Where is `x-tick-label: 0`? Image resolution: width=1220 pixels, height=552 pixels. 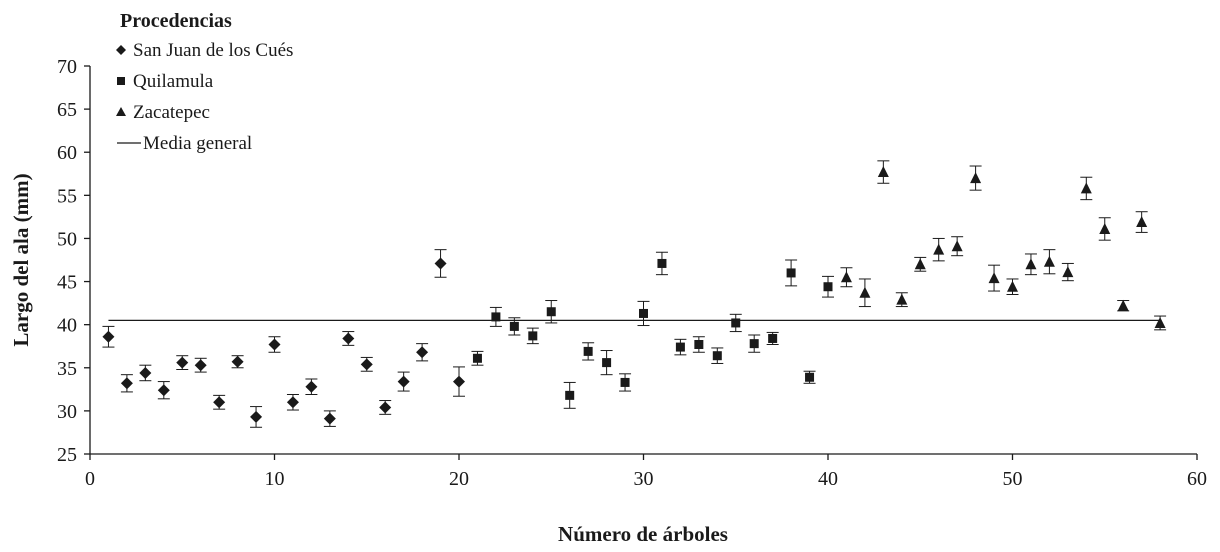 x-tick-label: 0 is located at coordinates (90, 479).